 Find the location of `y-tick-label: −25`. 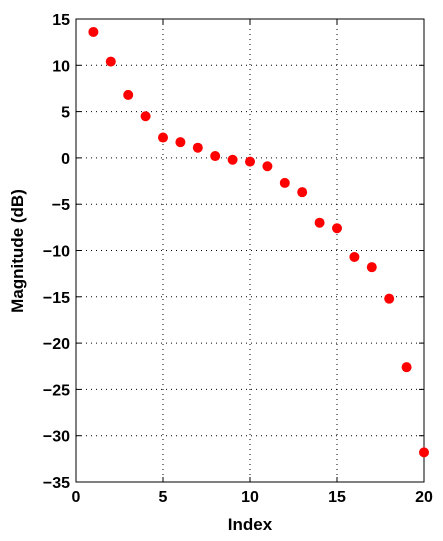

y-tick-label: −25 is located at coordinates (56, 390).